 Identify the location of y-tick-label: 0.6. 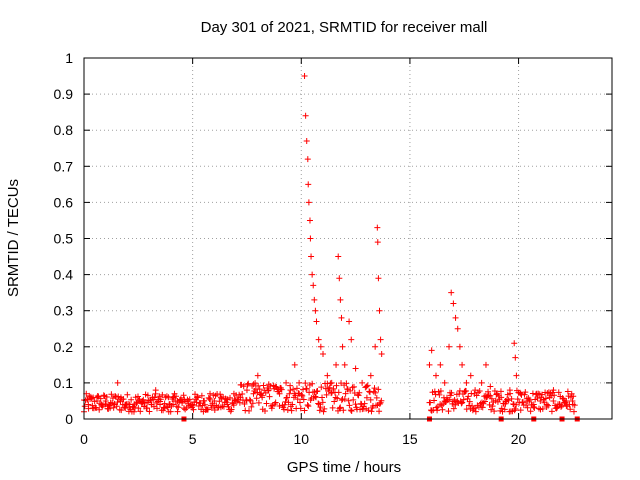
(64, 202).